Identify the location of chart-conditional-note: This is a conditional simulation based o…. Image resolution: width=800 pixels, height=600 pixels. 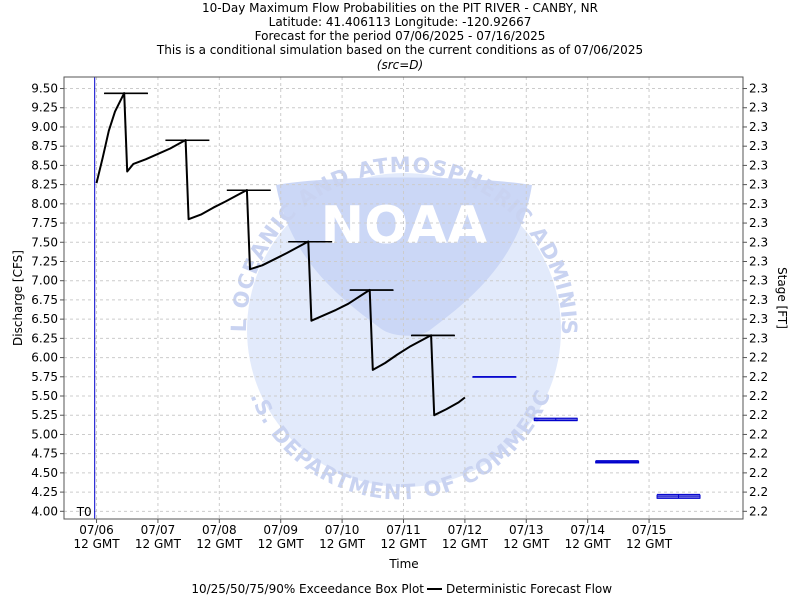
(399, 50).